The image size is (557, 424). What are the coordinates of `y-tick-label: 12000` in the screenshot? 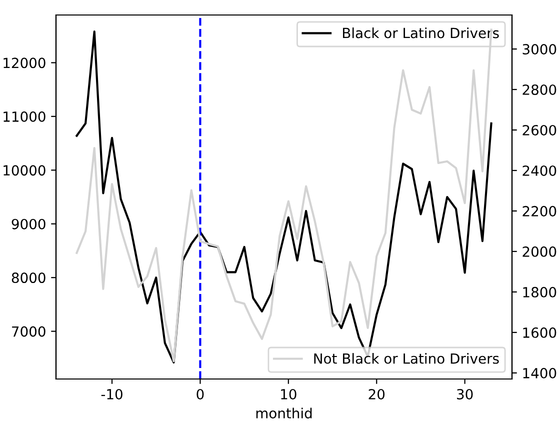 It's located at (25, 63).